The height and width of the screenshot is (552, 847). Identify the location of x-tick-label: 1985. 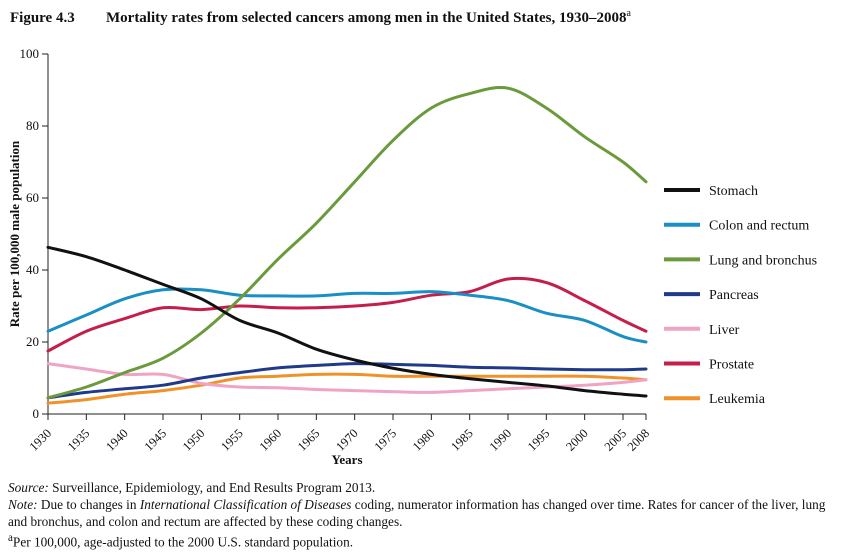
(462, 440).